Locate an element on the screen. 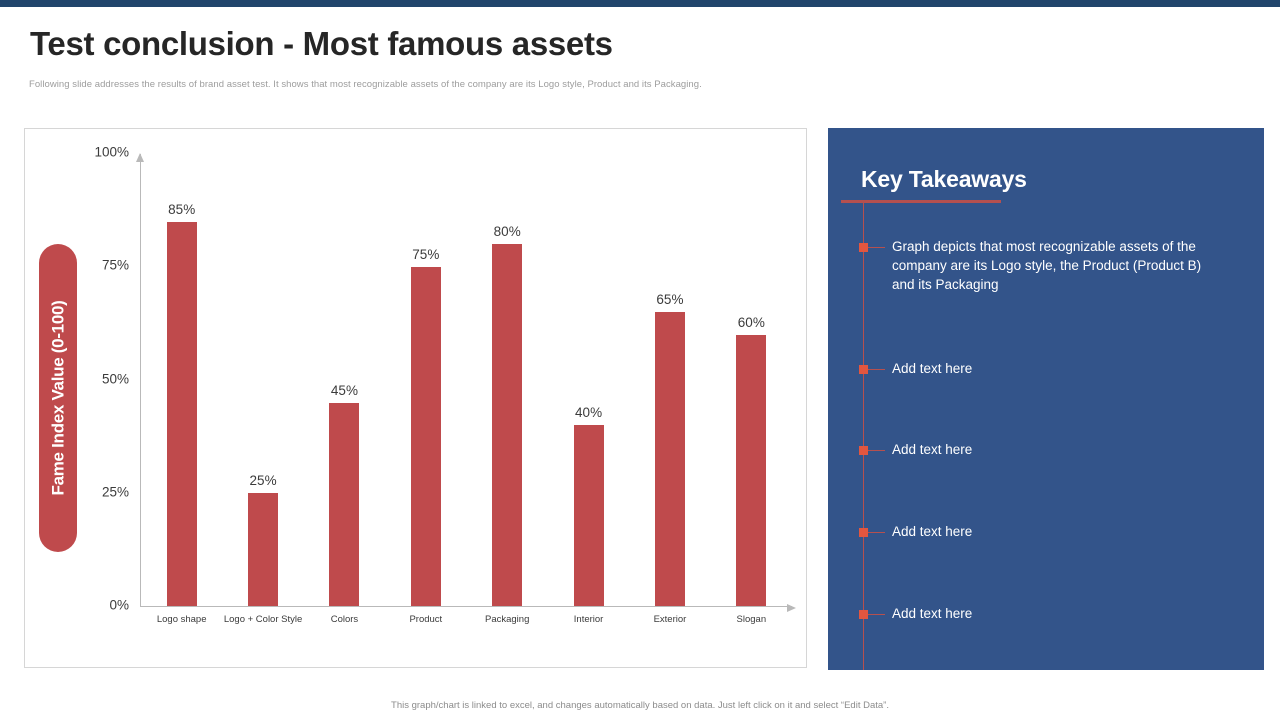 This screenshot has width=1280, height=720. y-axis-title-label: Fame Index Value (0-100) is located at coordinates (57, 398).